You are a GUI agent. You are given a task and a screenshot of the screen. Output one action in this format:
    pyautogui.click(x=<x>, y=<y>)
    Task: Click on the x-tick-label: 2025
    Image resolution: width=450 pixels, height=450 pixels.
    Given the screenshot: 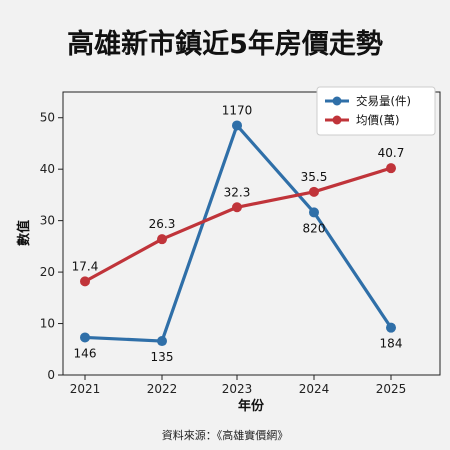 What is the action you would take?
    pyautogui.click(x=391, y=389)
    